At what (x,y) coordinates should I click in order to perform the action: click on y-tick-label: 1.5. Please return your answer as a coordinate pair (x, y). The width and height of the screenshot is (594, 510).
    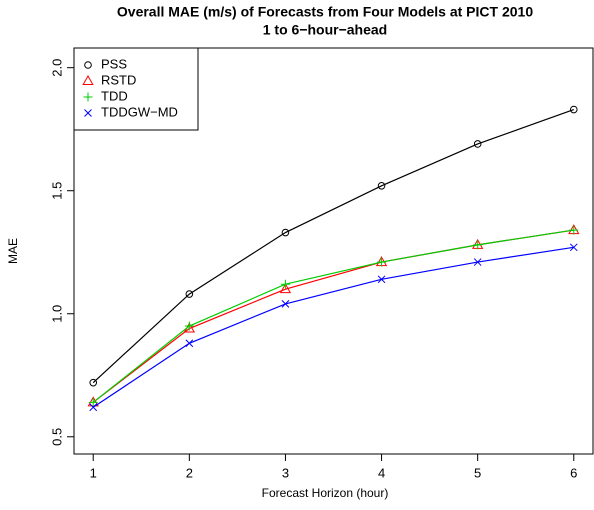
    Looking at the image, I should click on (56, 191).